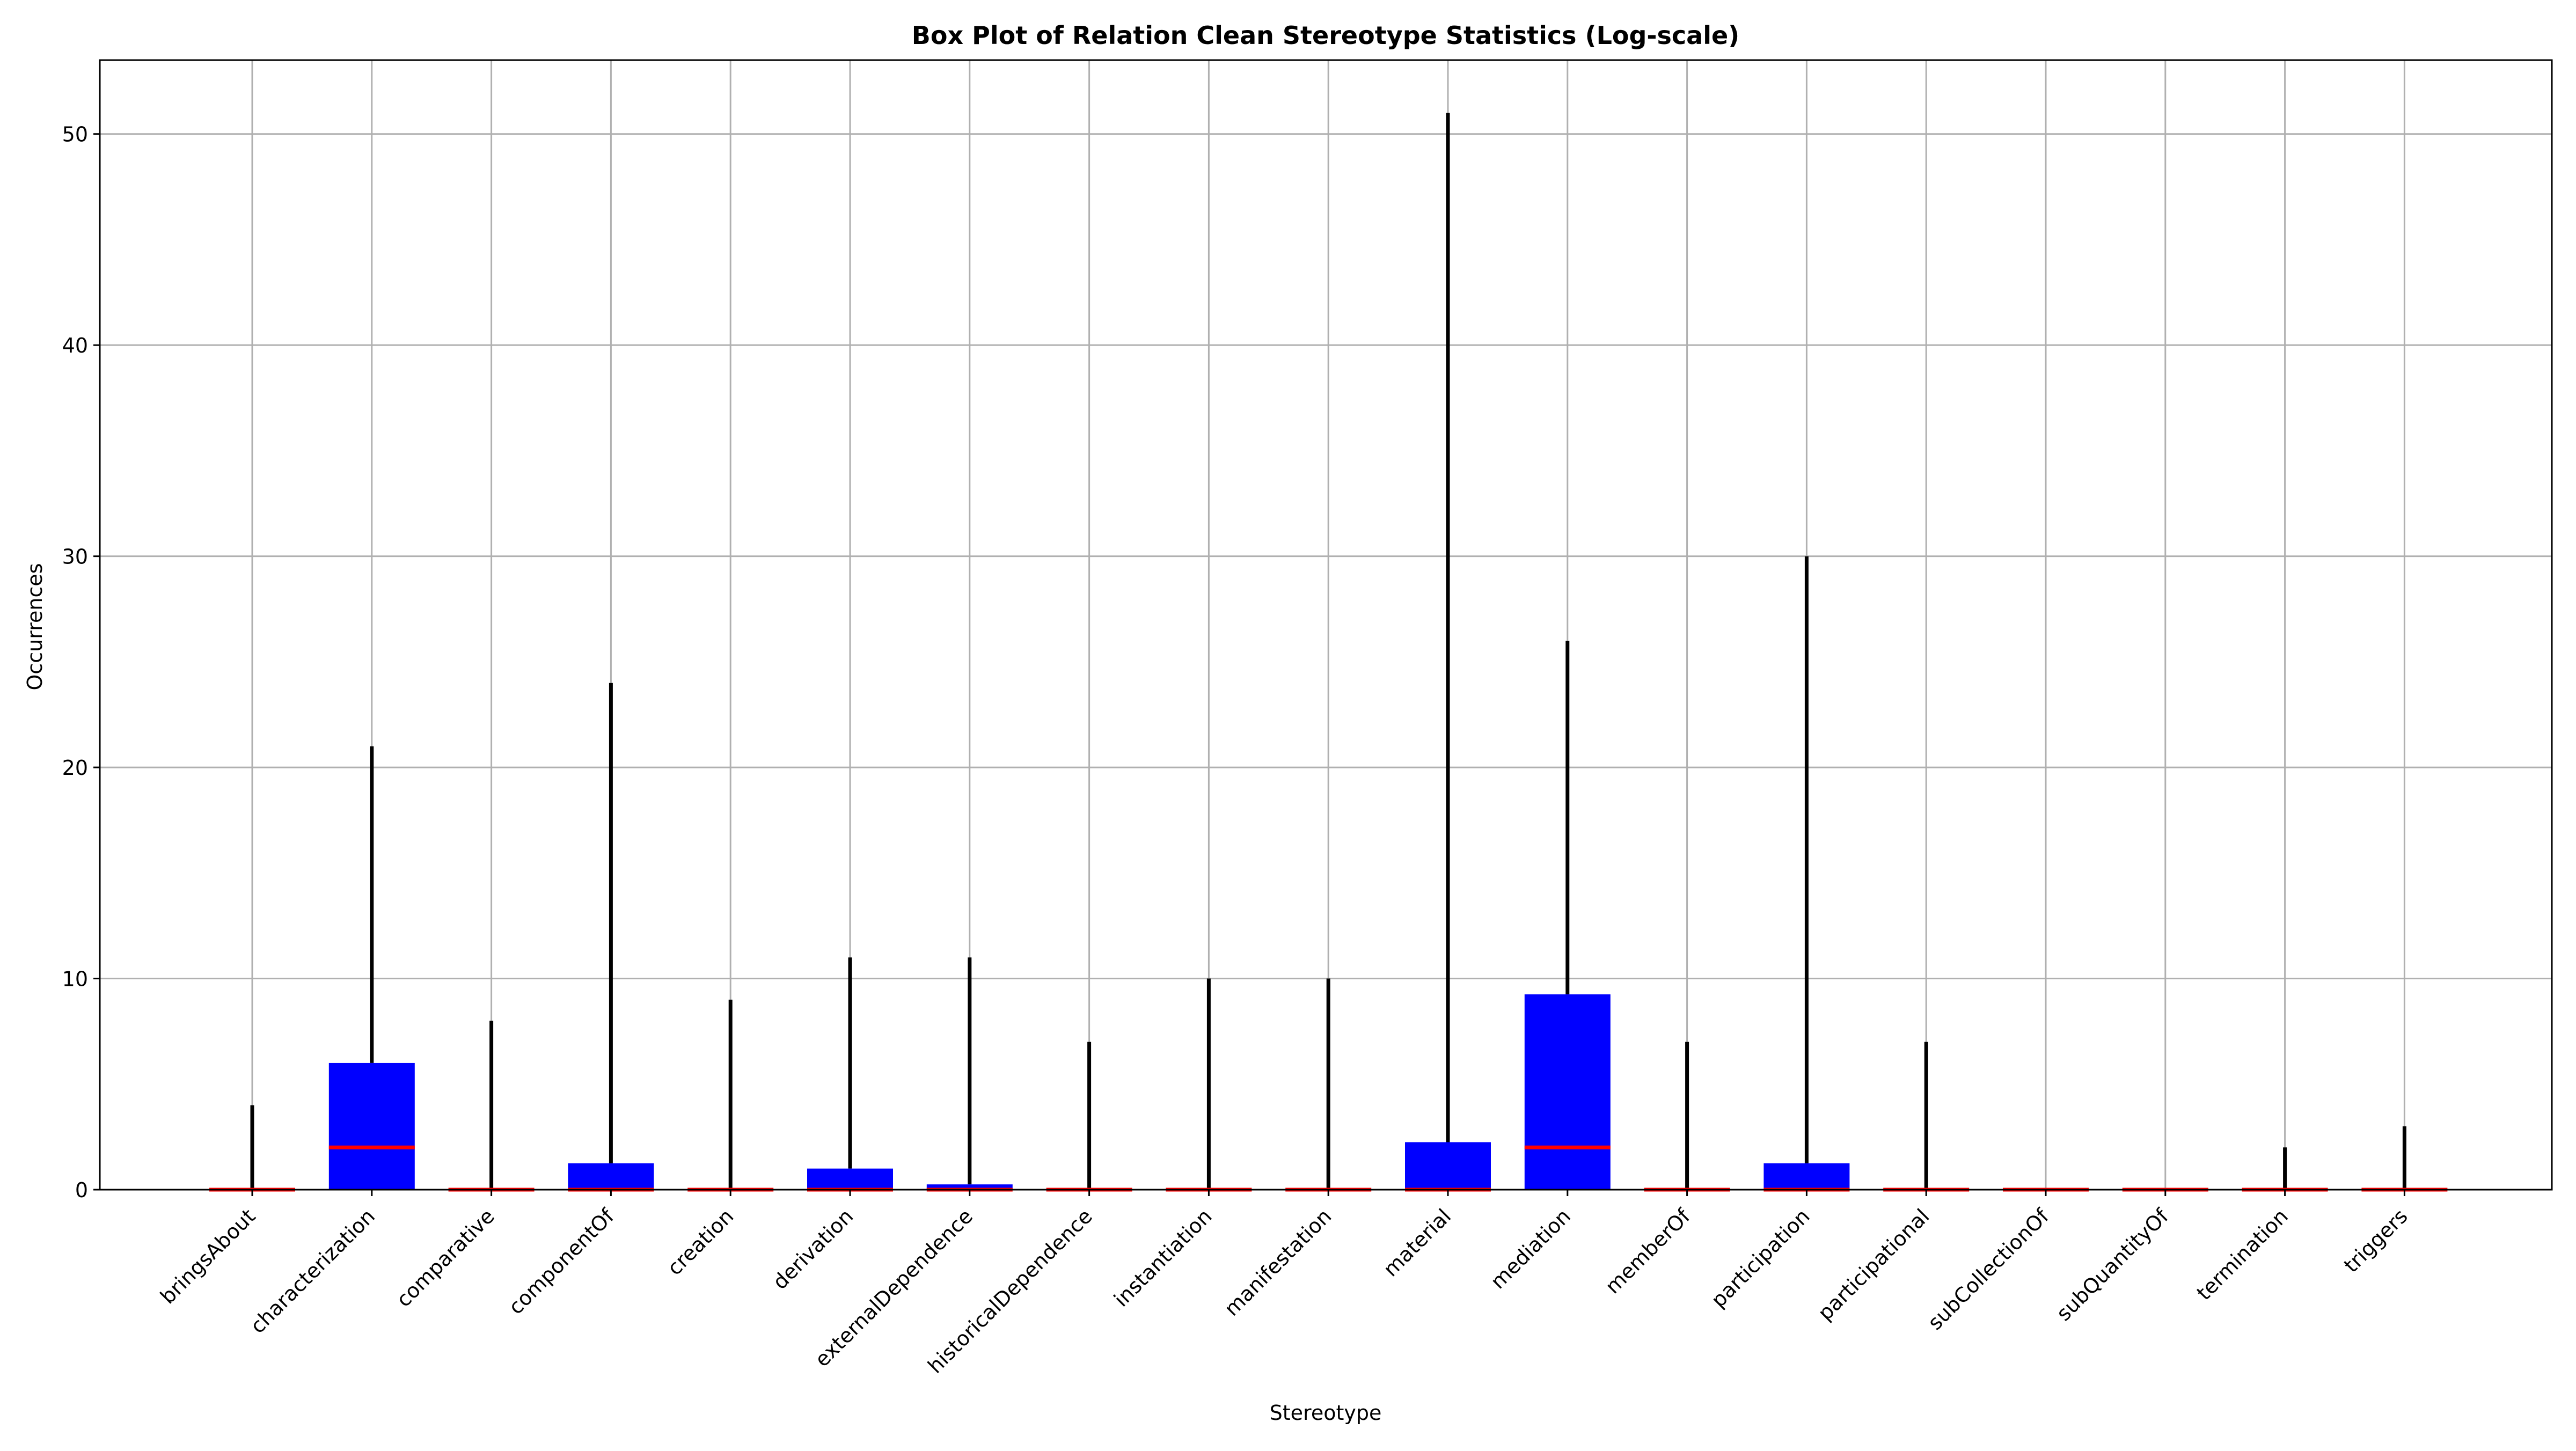  Describe the element at coordinates (2113, 1264) in the screenshot. I see `x-tick-label: subQuantityOf` at that location.